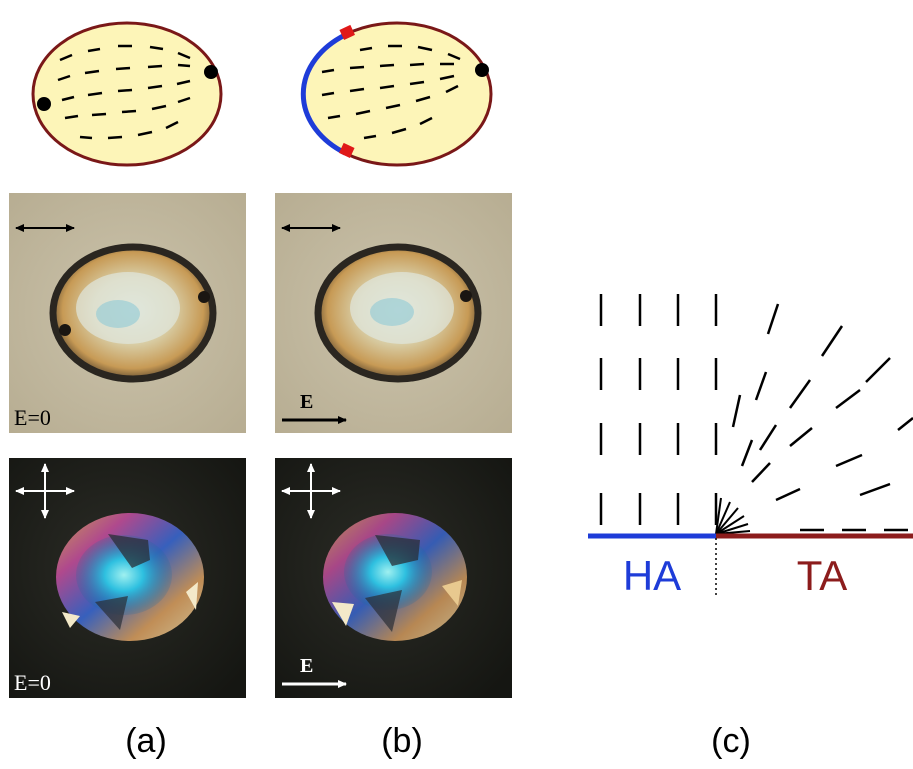 The width and height of the screenshot is (913, 769). I want to click on crossed-polarizer-image-a: E=0, so click(127, 578).